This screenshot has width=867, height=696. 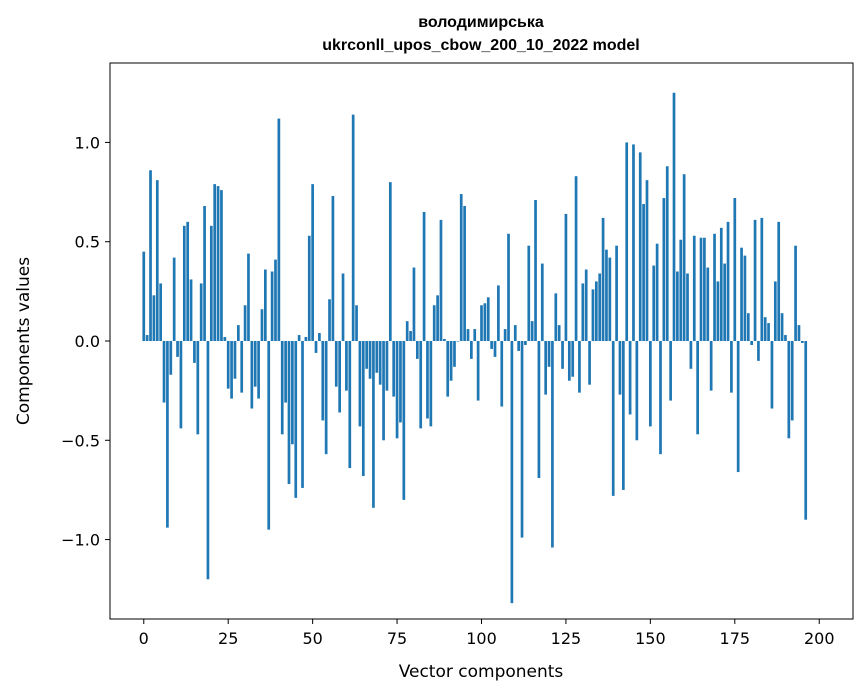 What do you see at coordinates (80, 440) in the screenshot?
I see `y-tick-label: −0.5` at bounding box center [80, 440].